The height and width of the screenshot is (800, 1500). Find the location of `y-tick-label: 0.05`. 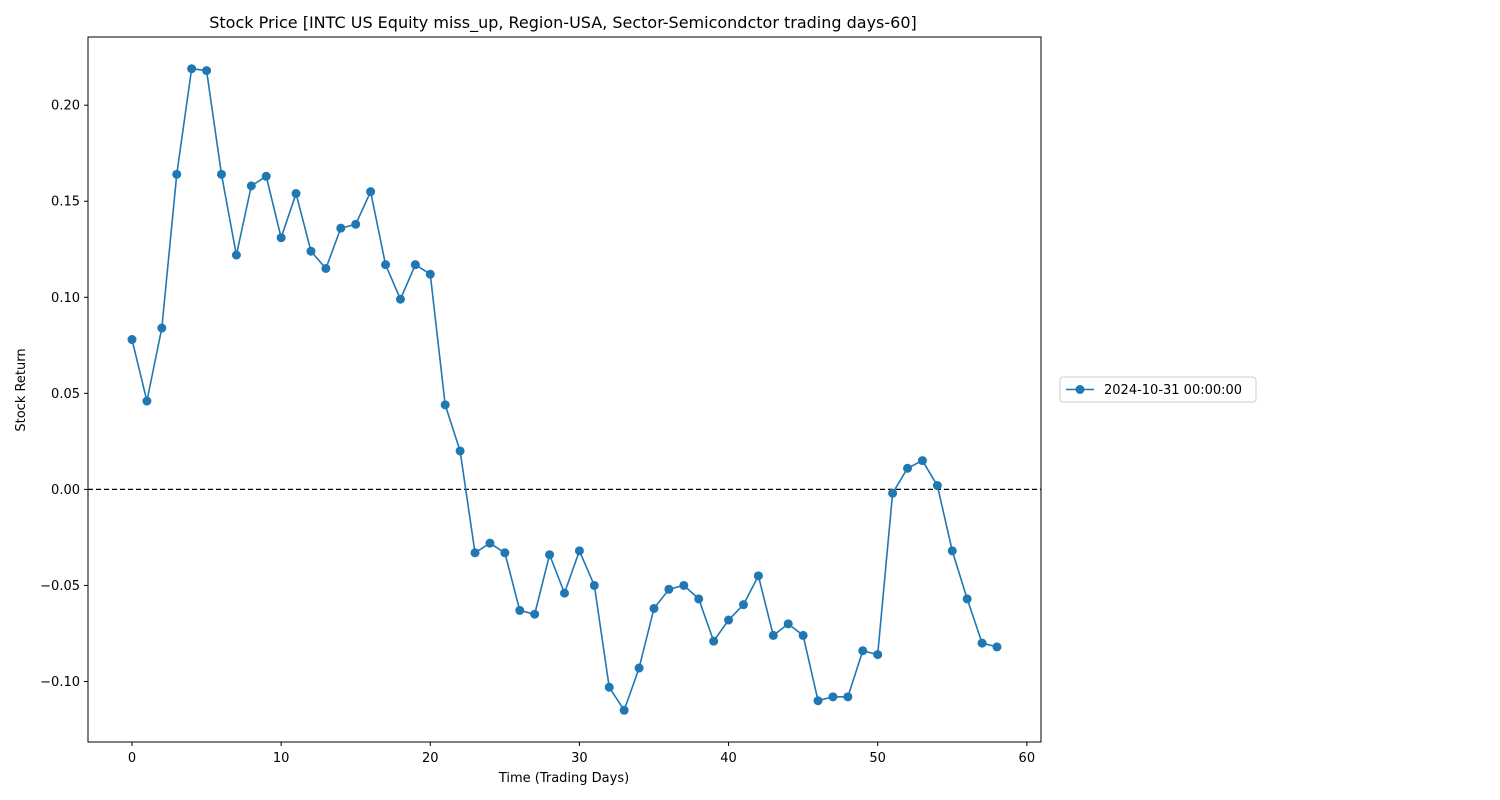

y-tick-label: 0.05 is located at coordinates (65, 394).